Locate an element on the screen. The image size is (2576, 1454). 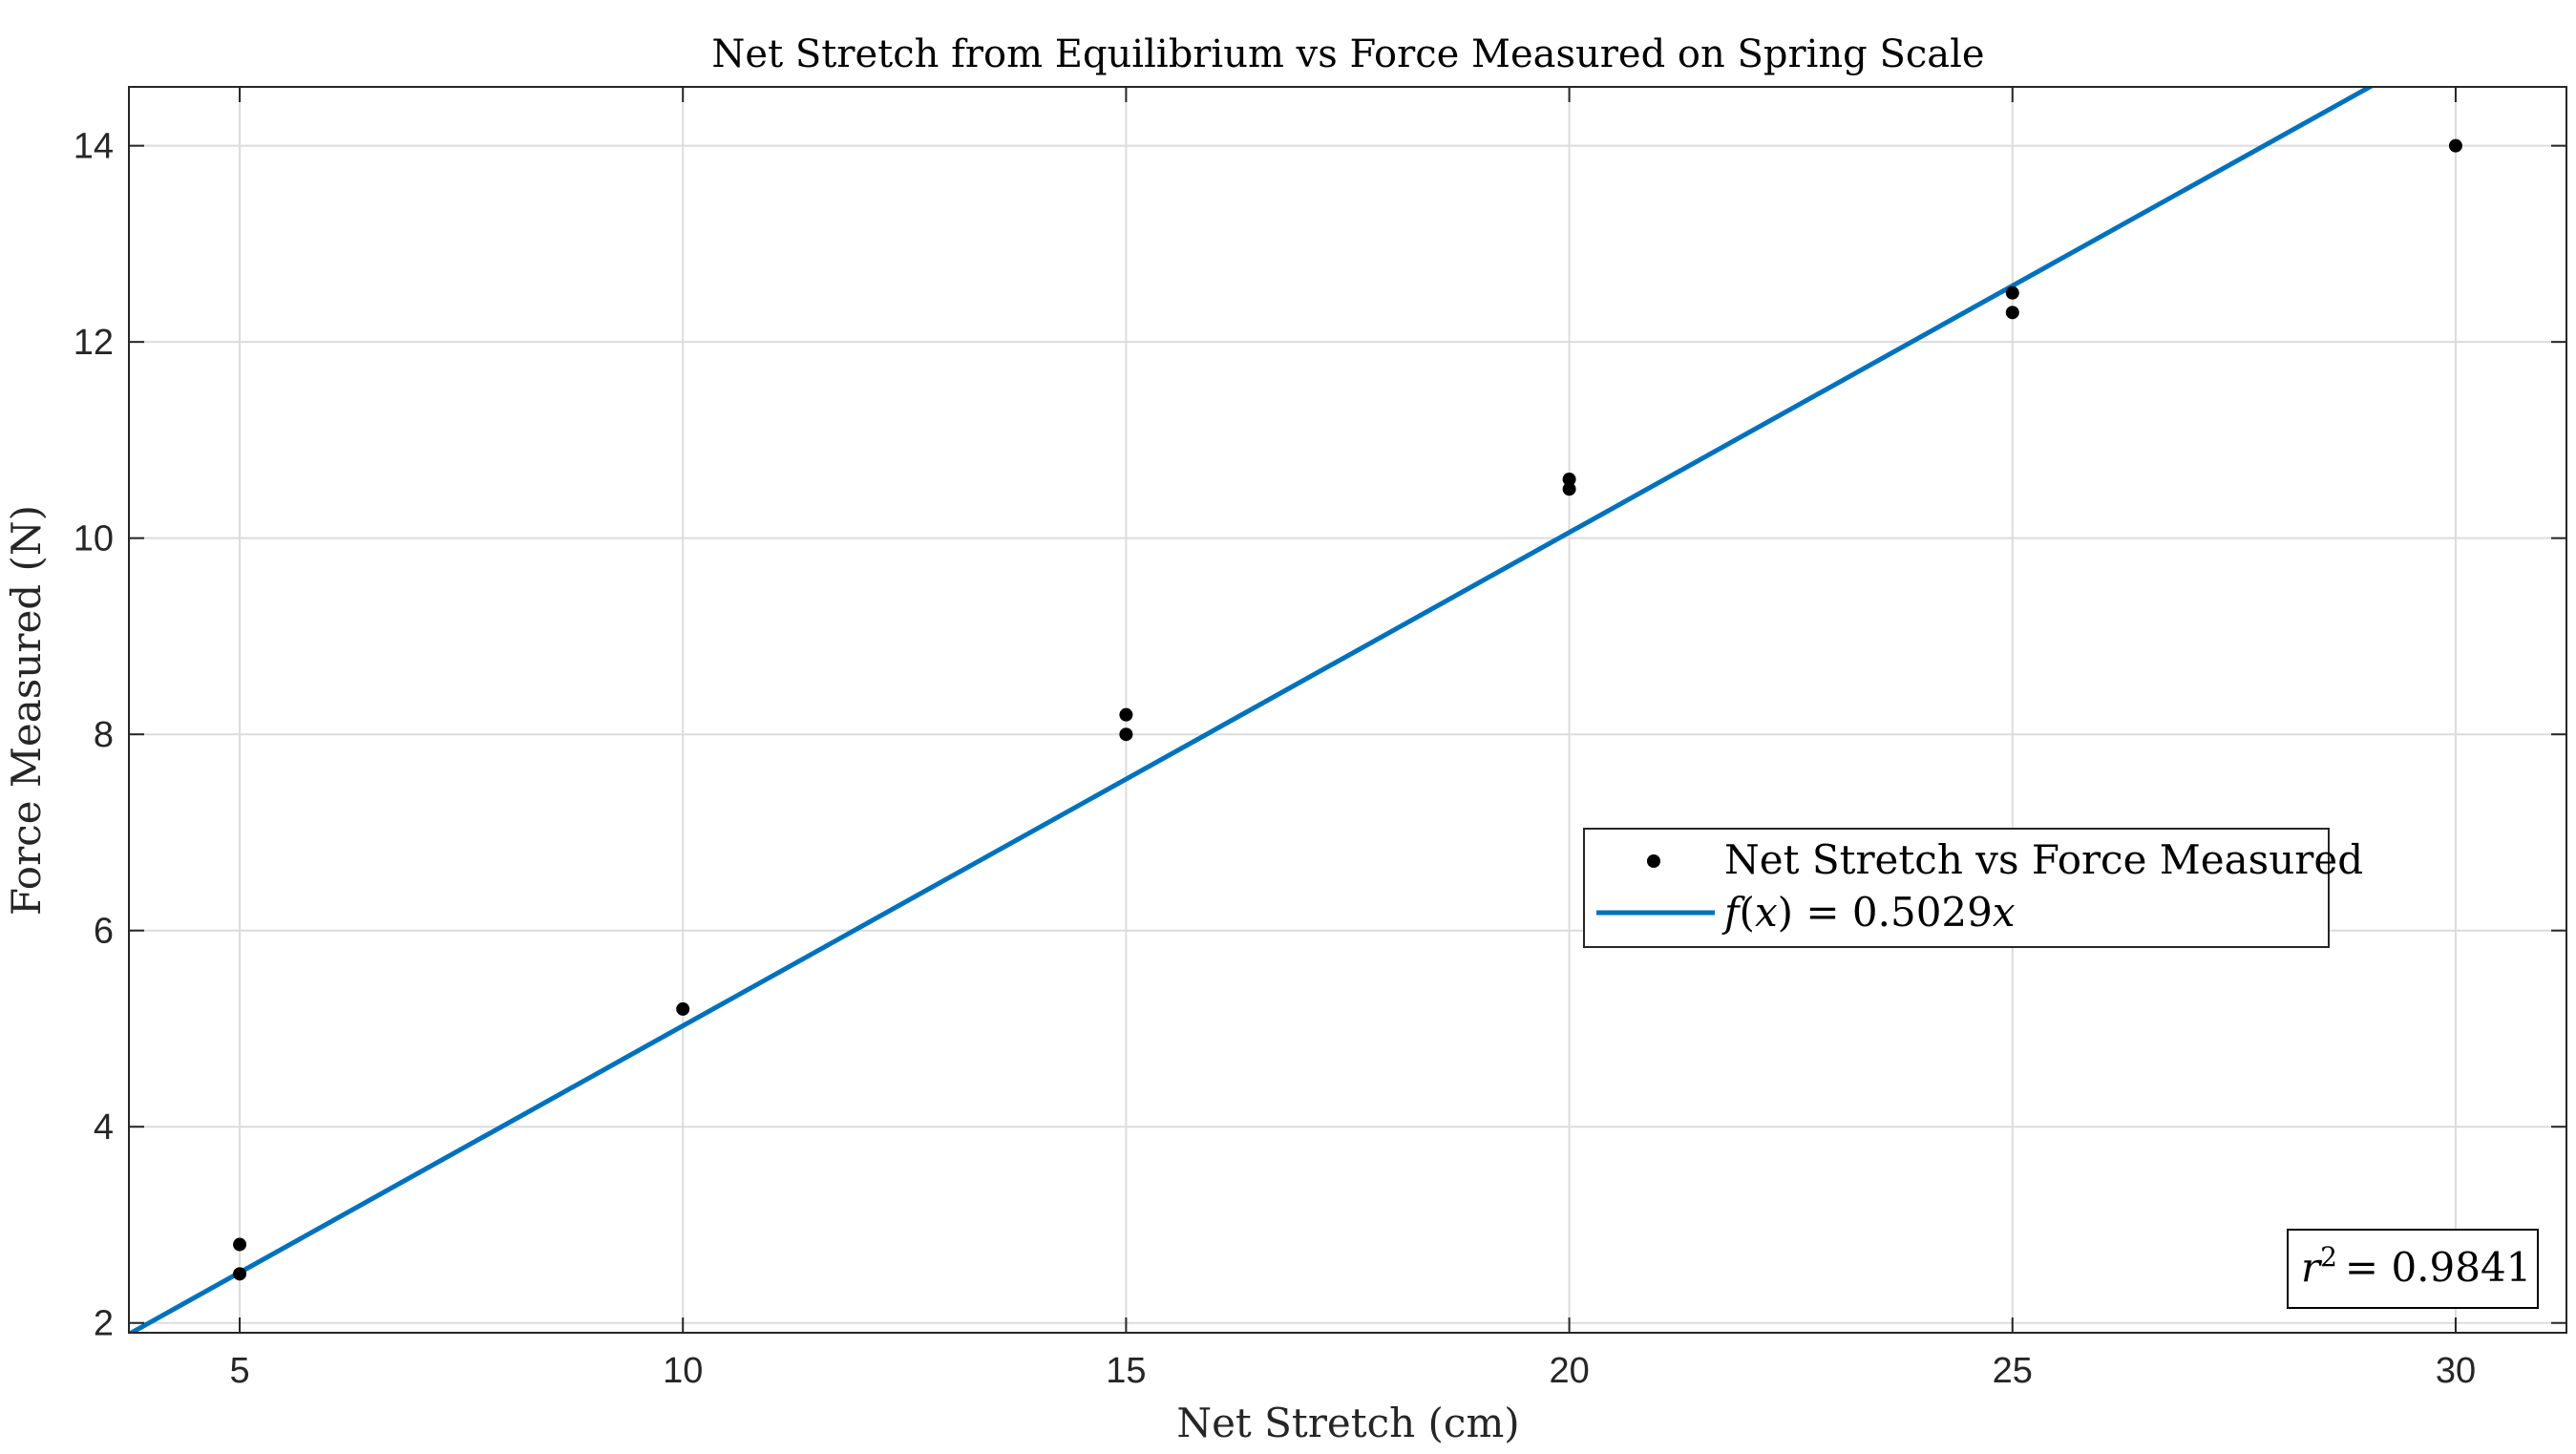
x-tick-label: 10 is located at coordinates (683, 1371).